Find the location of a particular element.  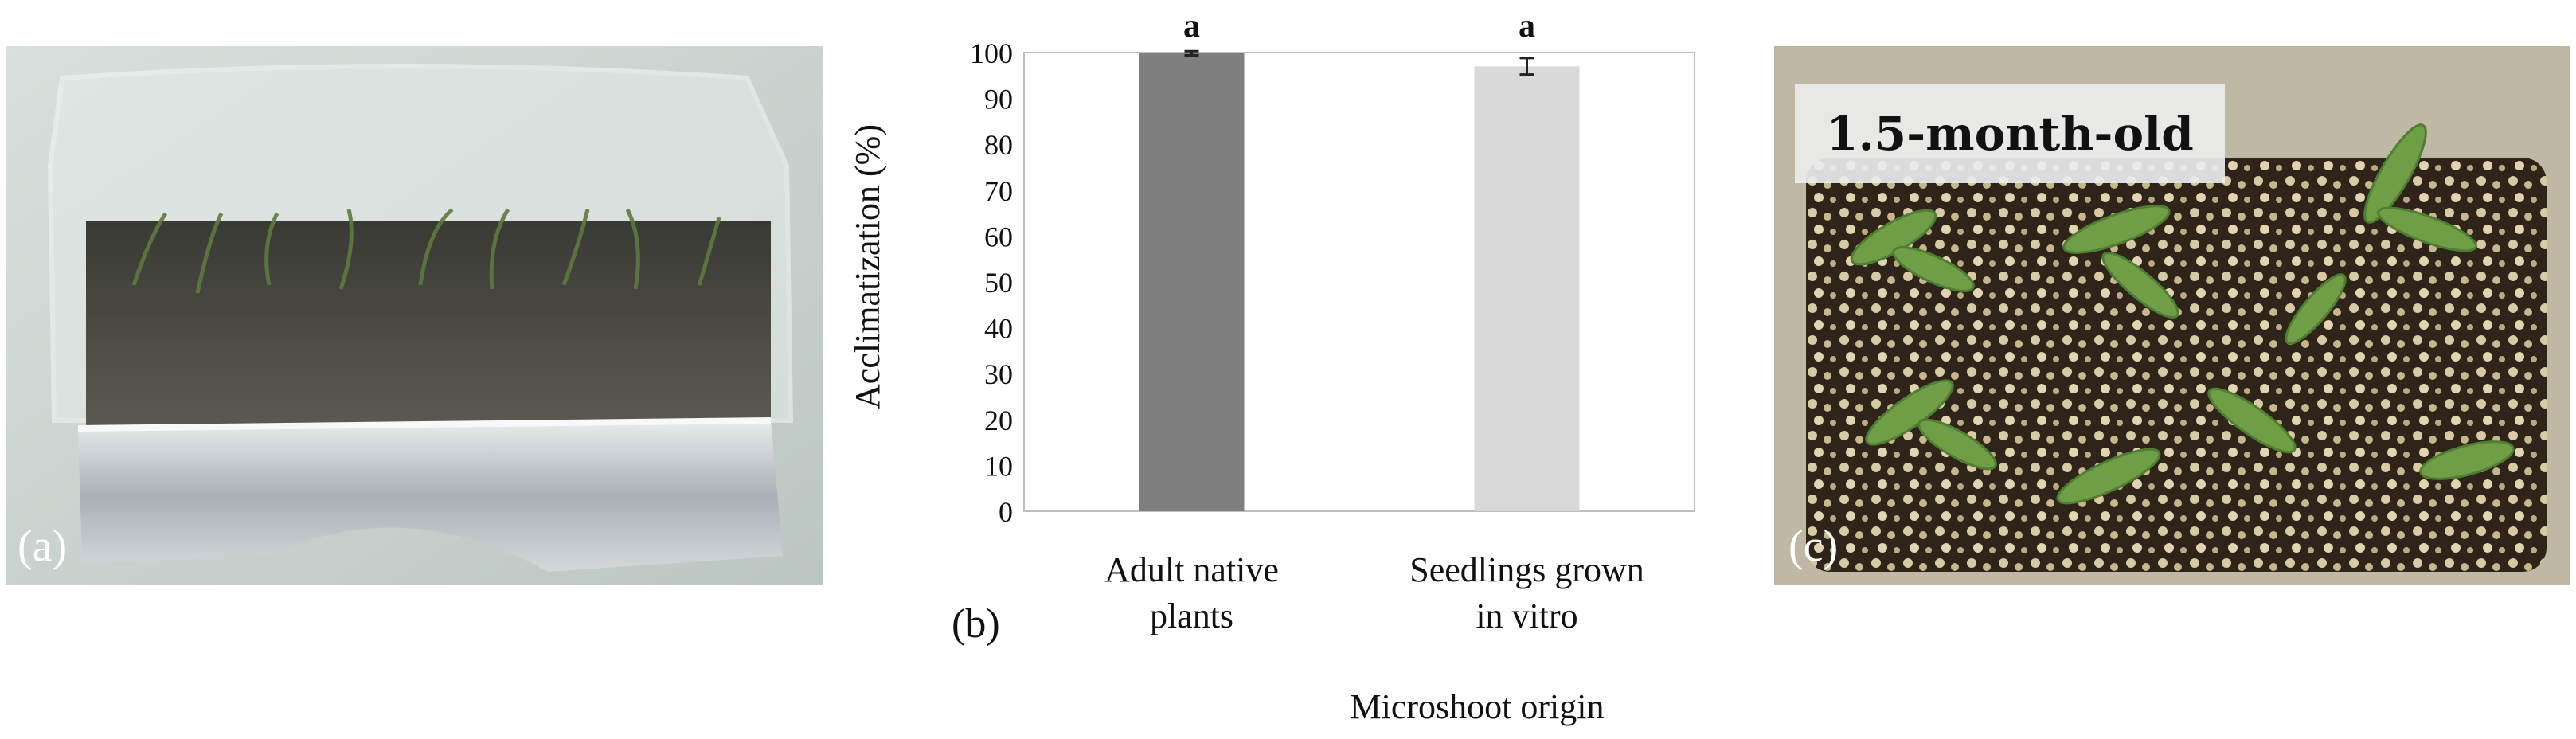

significance-letter-2: a is located at coordinates (1527, 26).